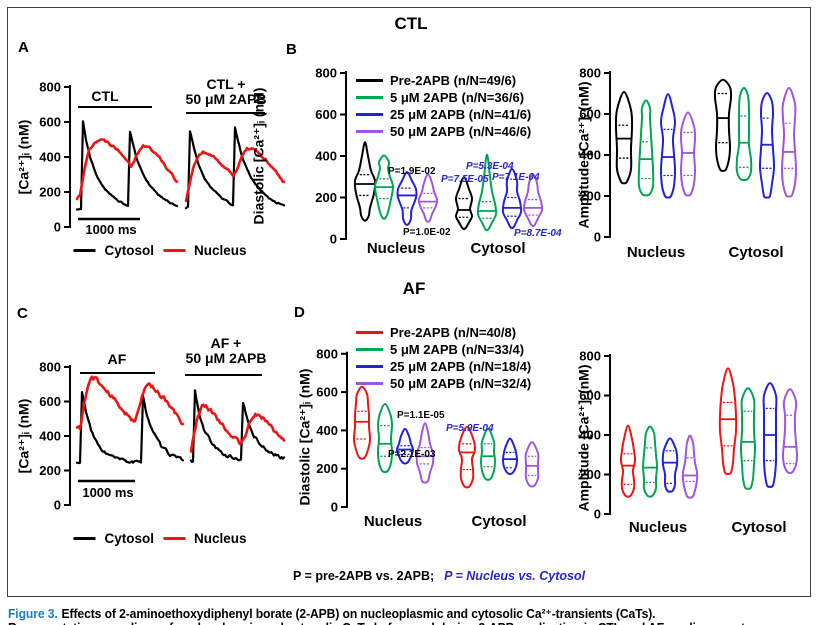 This screenshot has width=820, height=625. What do you see at coordinates (393, 521) in the screenshot?
I see `af-diastolic-group-nucleus: Nucleus` at bounding box center [393, 521].